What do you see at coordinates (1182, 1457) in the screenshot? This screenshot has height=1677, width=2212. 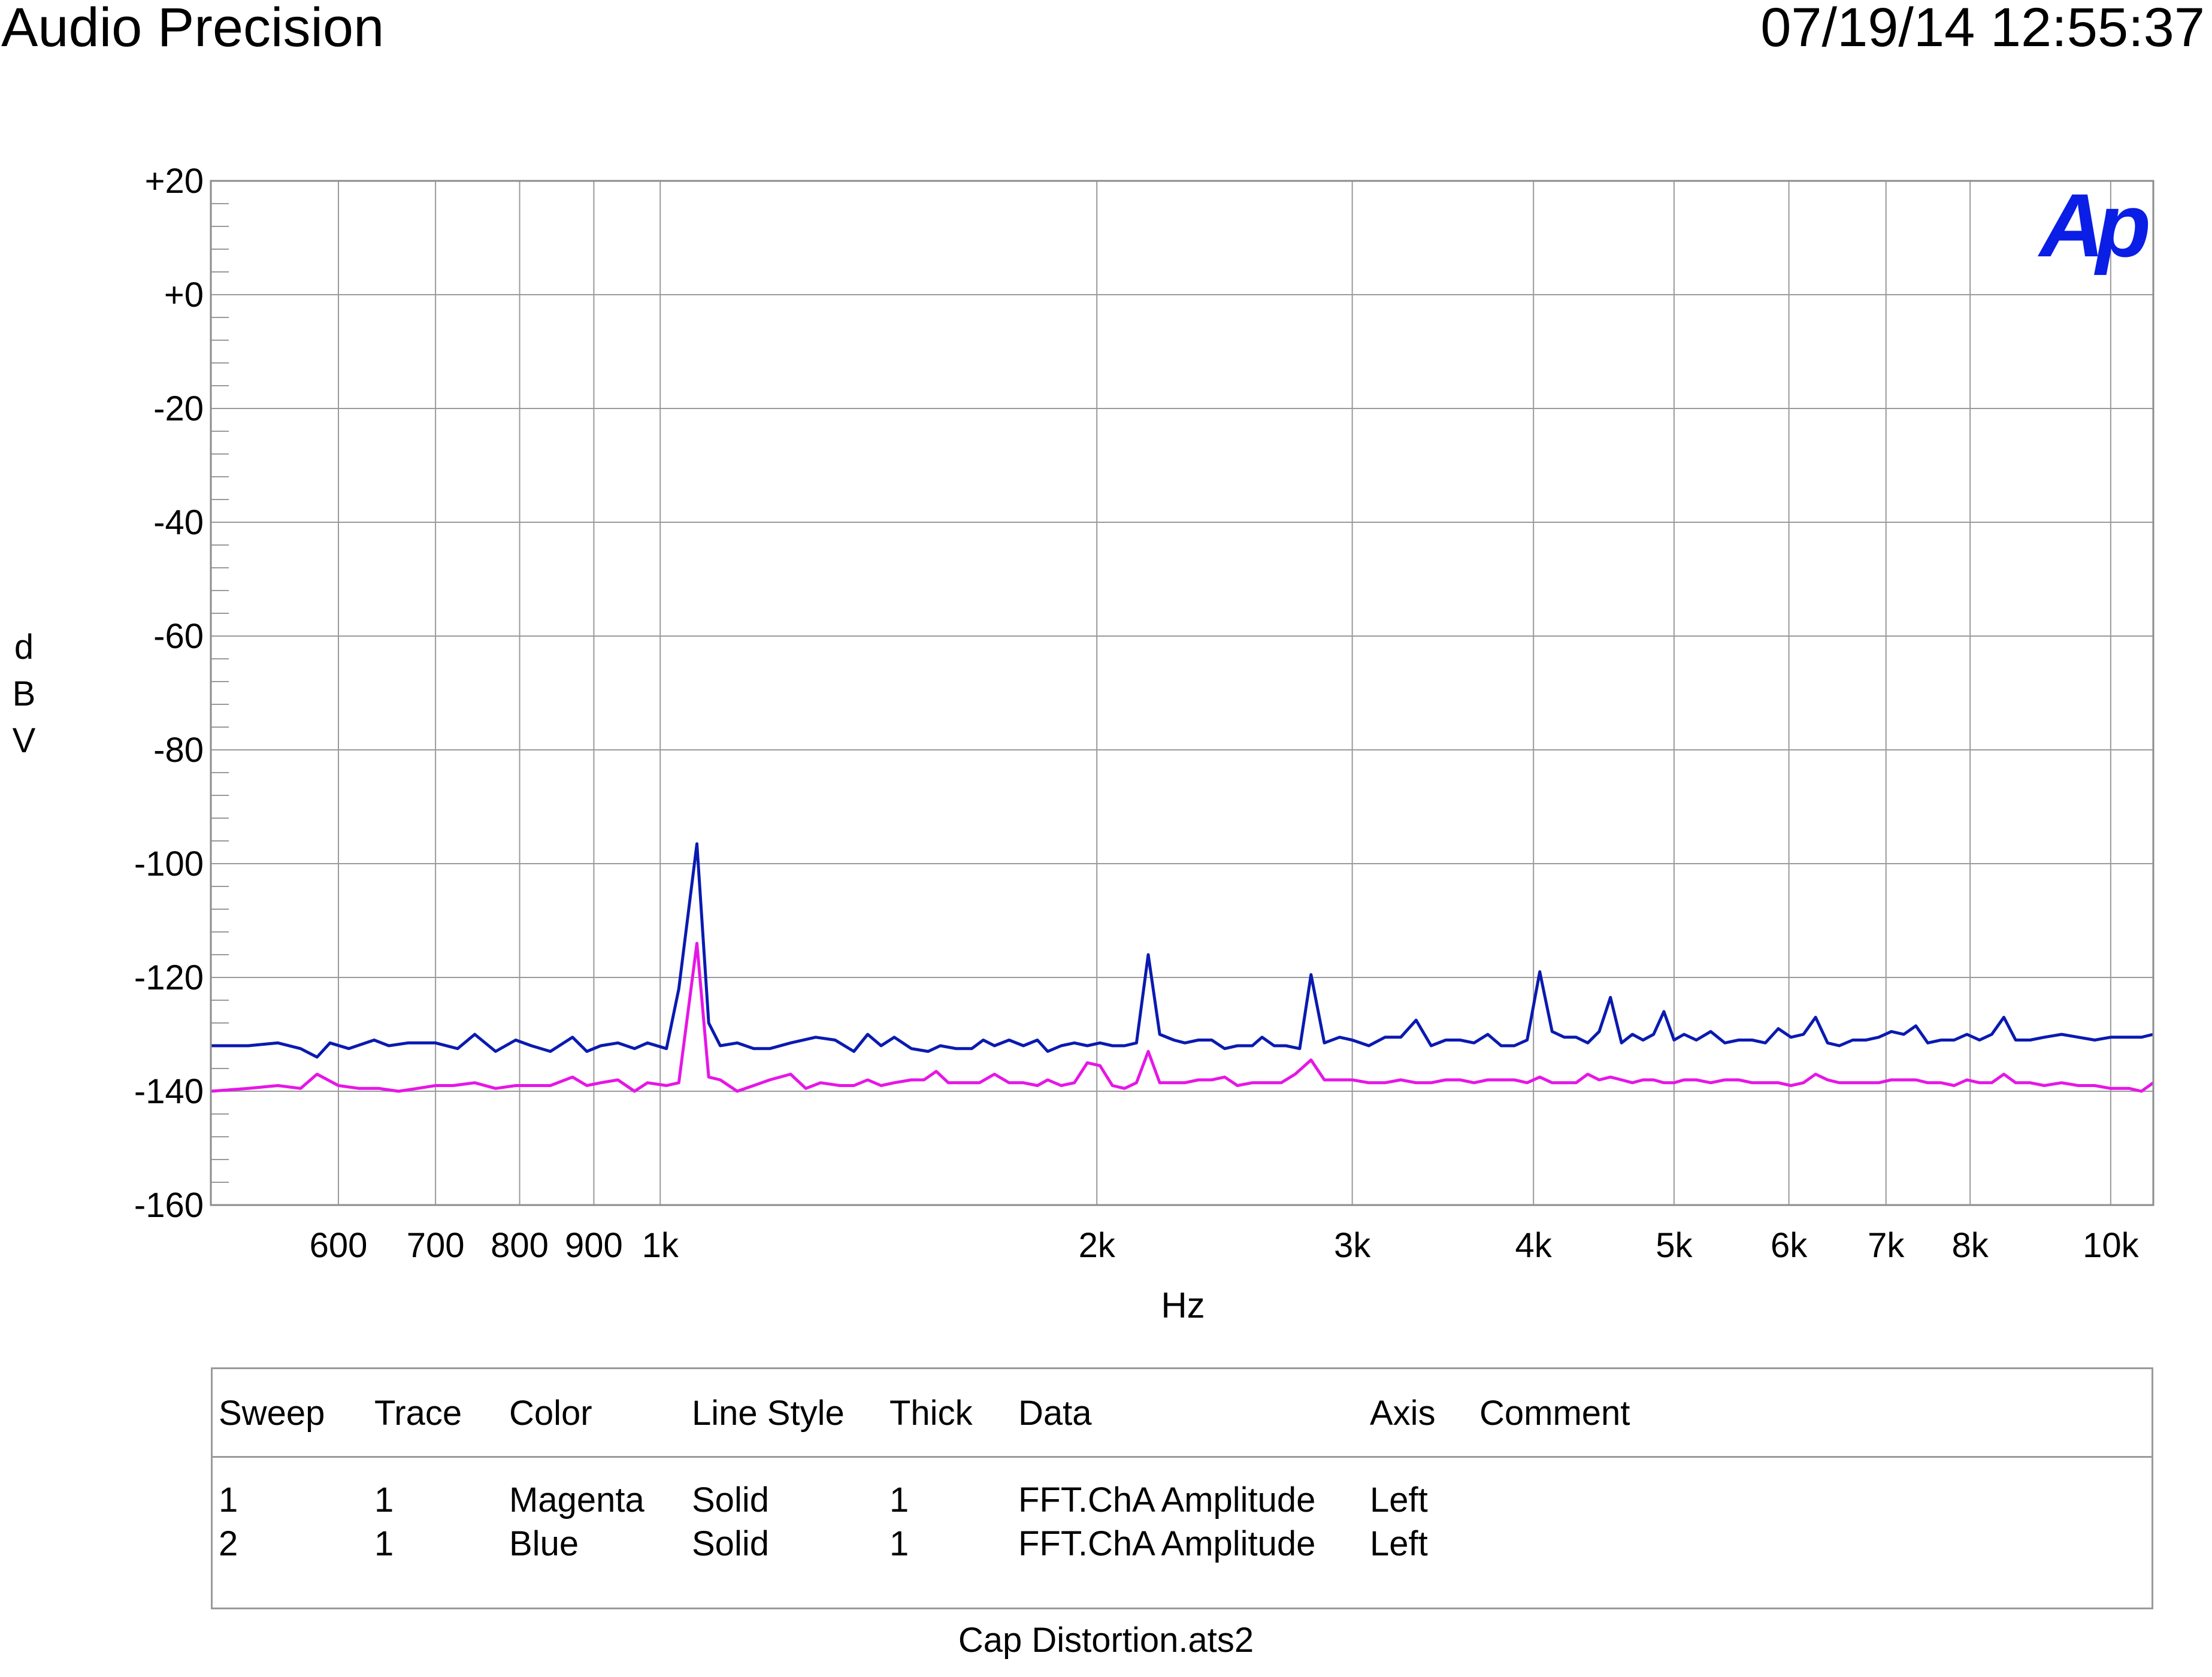 I see `legend-divider` at bounding box center [1182, 1457].